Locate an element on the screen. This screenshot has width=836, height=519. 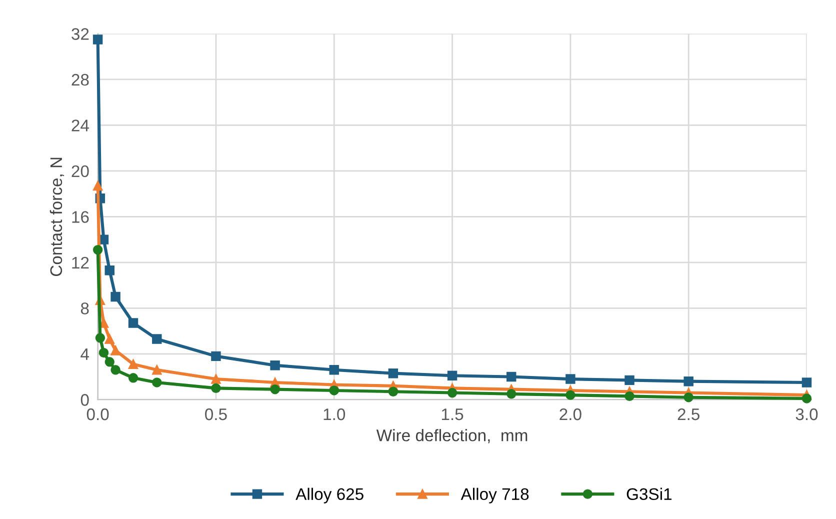
y-tick-label: 16 is located at coordinates (80, 217).